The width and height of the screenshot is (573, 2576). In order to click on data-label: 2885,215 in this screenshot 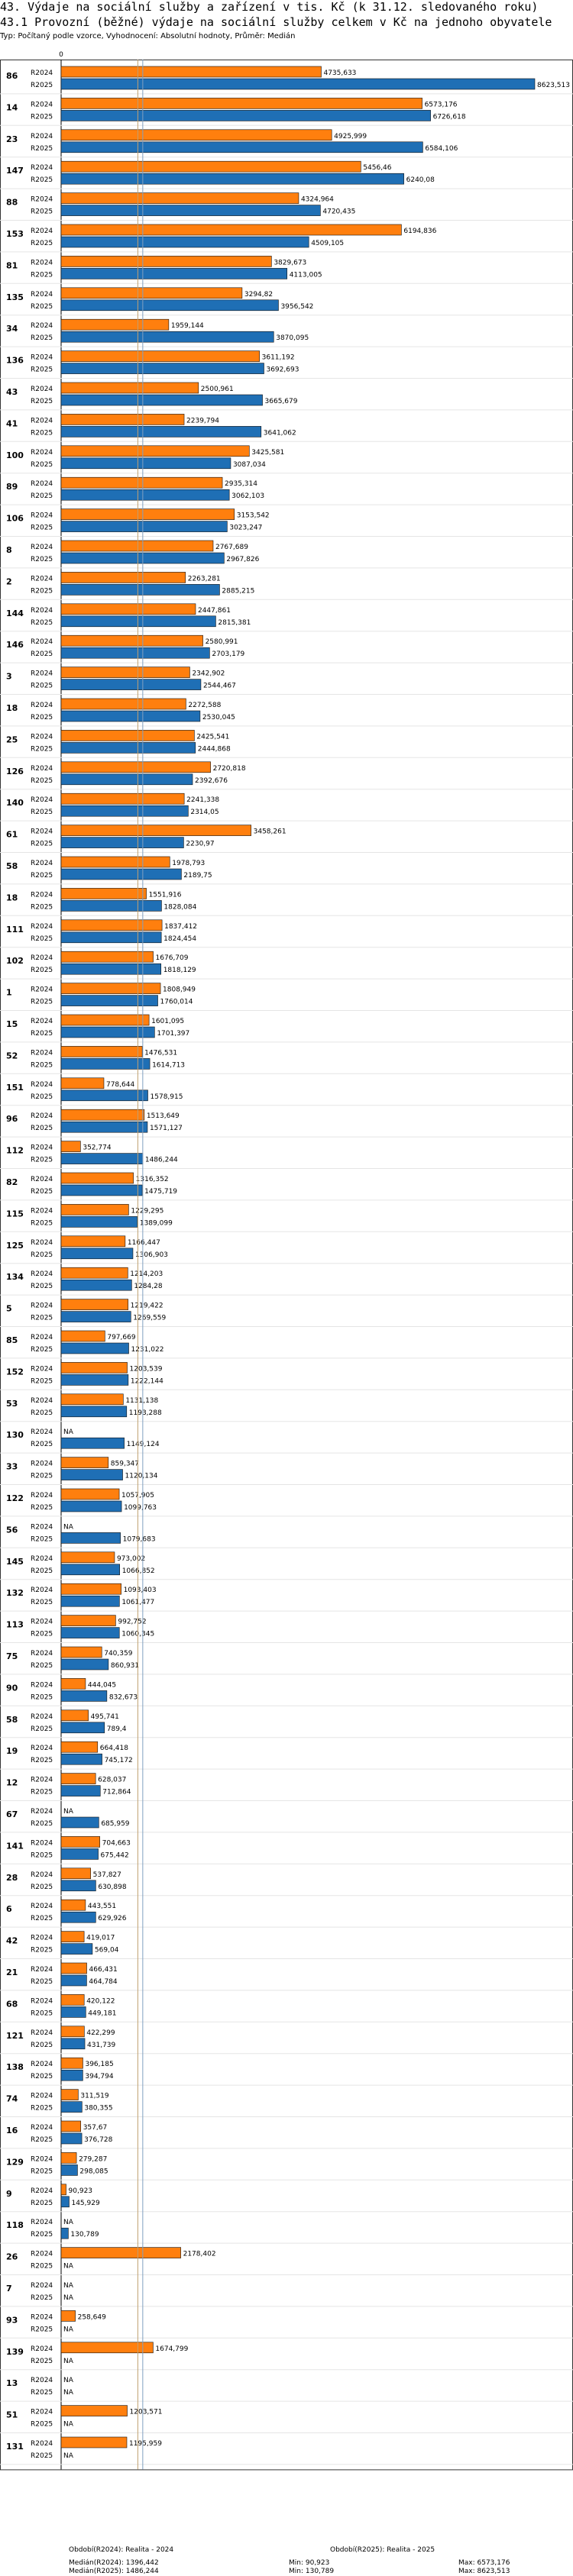, I will do `click(238, 591)`.